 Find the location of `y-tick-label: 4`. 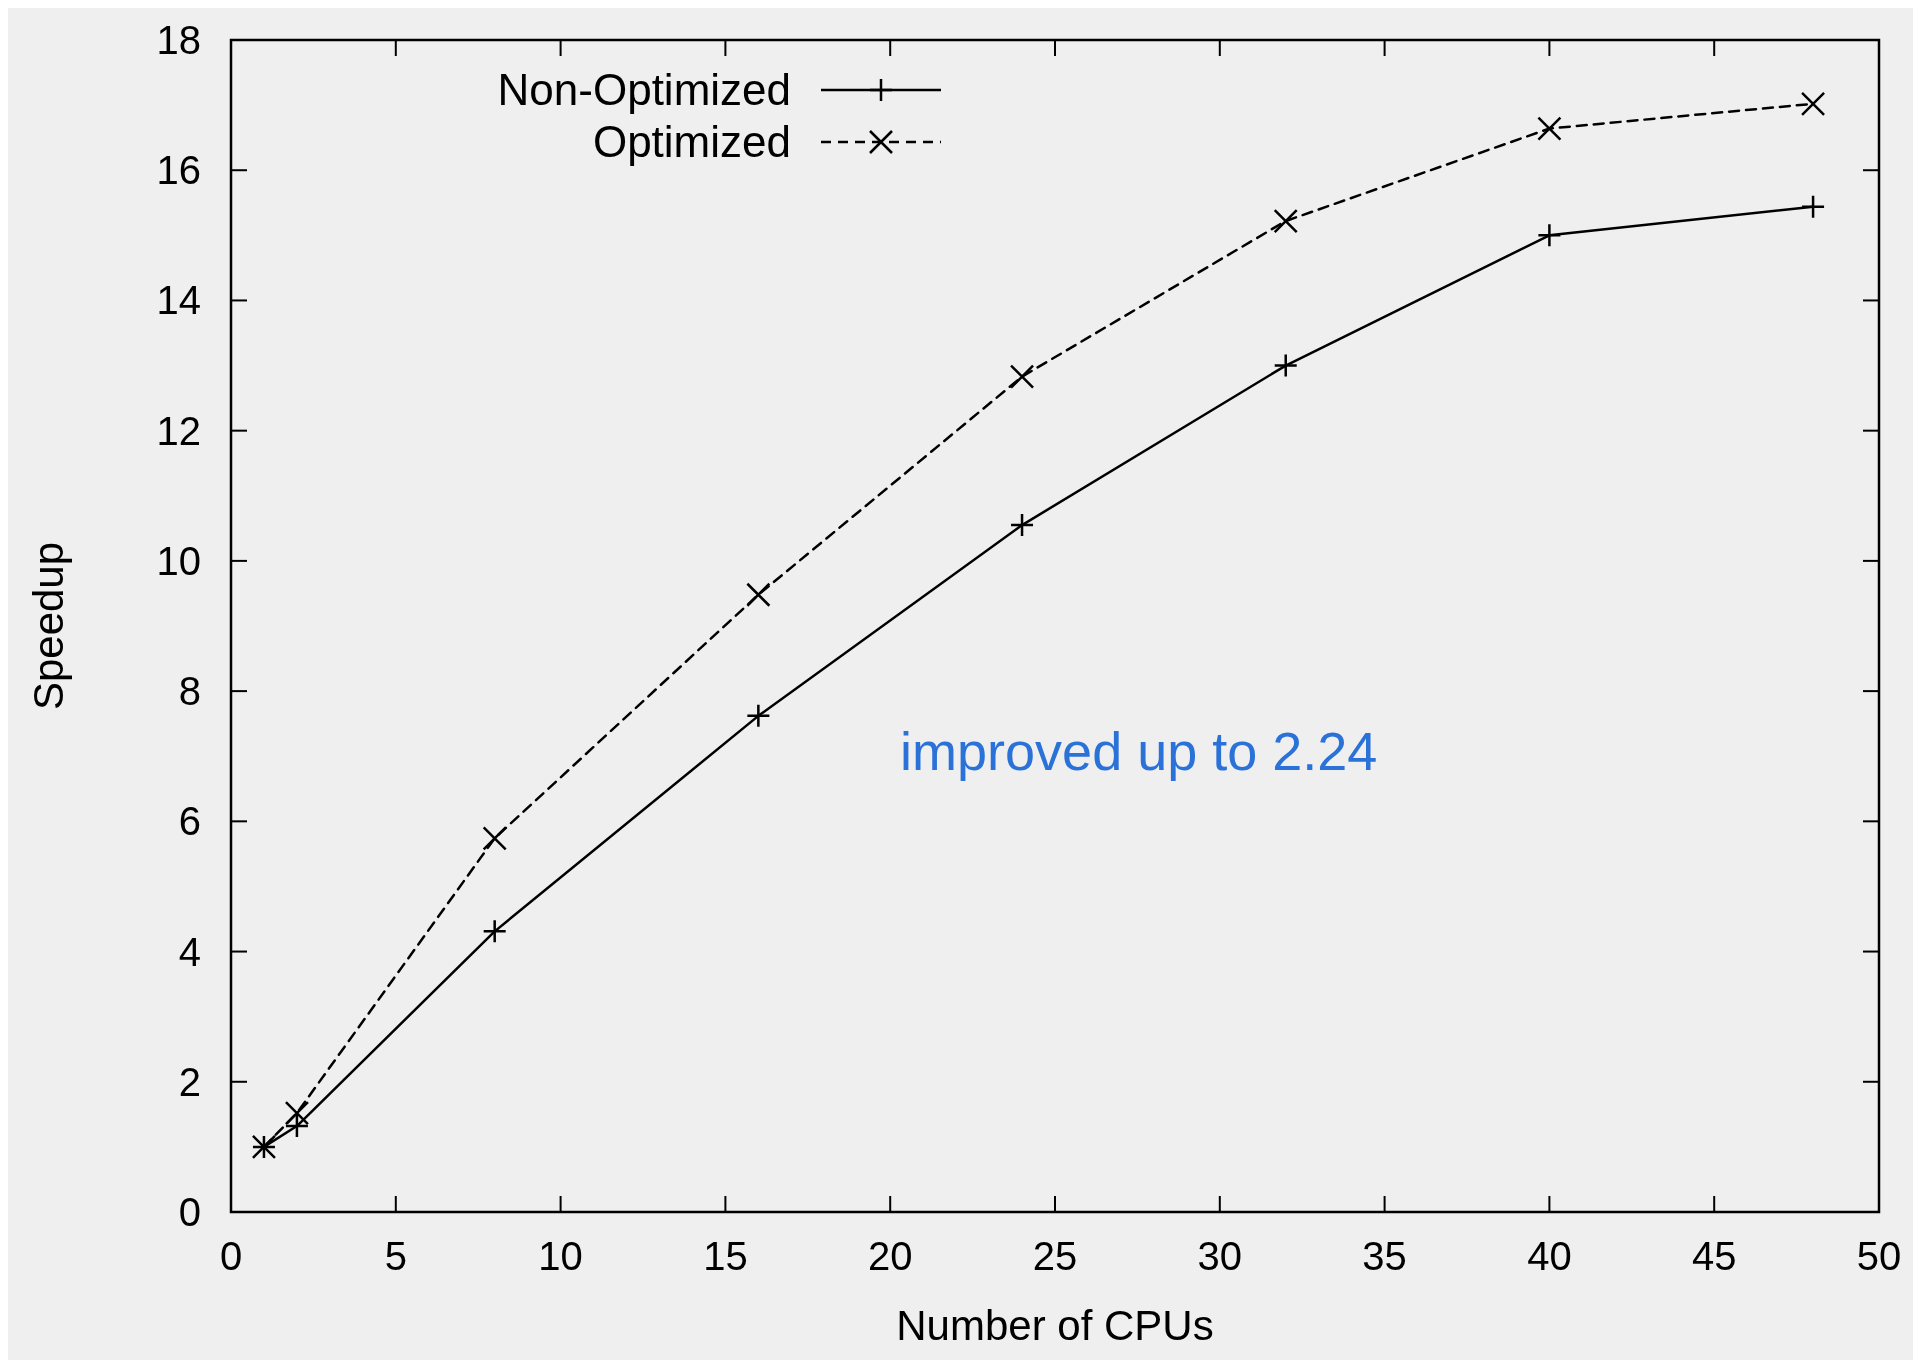

y-tick-label: 4 is located at coordinates (189, 951).